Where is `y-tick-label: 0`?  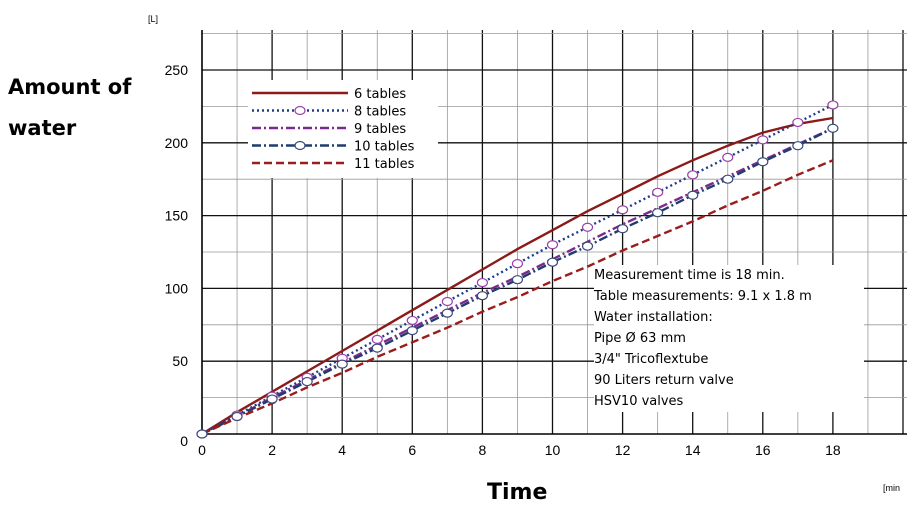 y-tick-label: 0 is located at coordinates (184, 441).